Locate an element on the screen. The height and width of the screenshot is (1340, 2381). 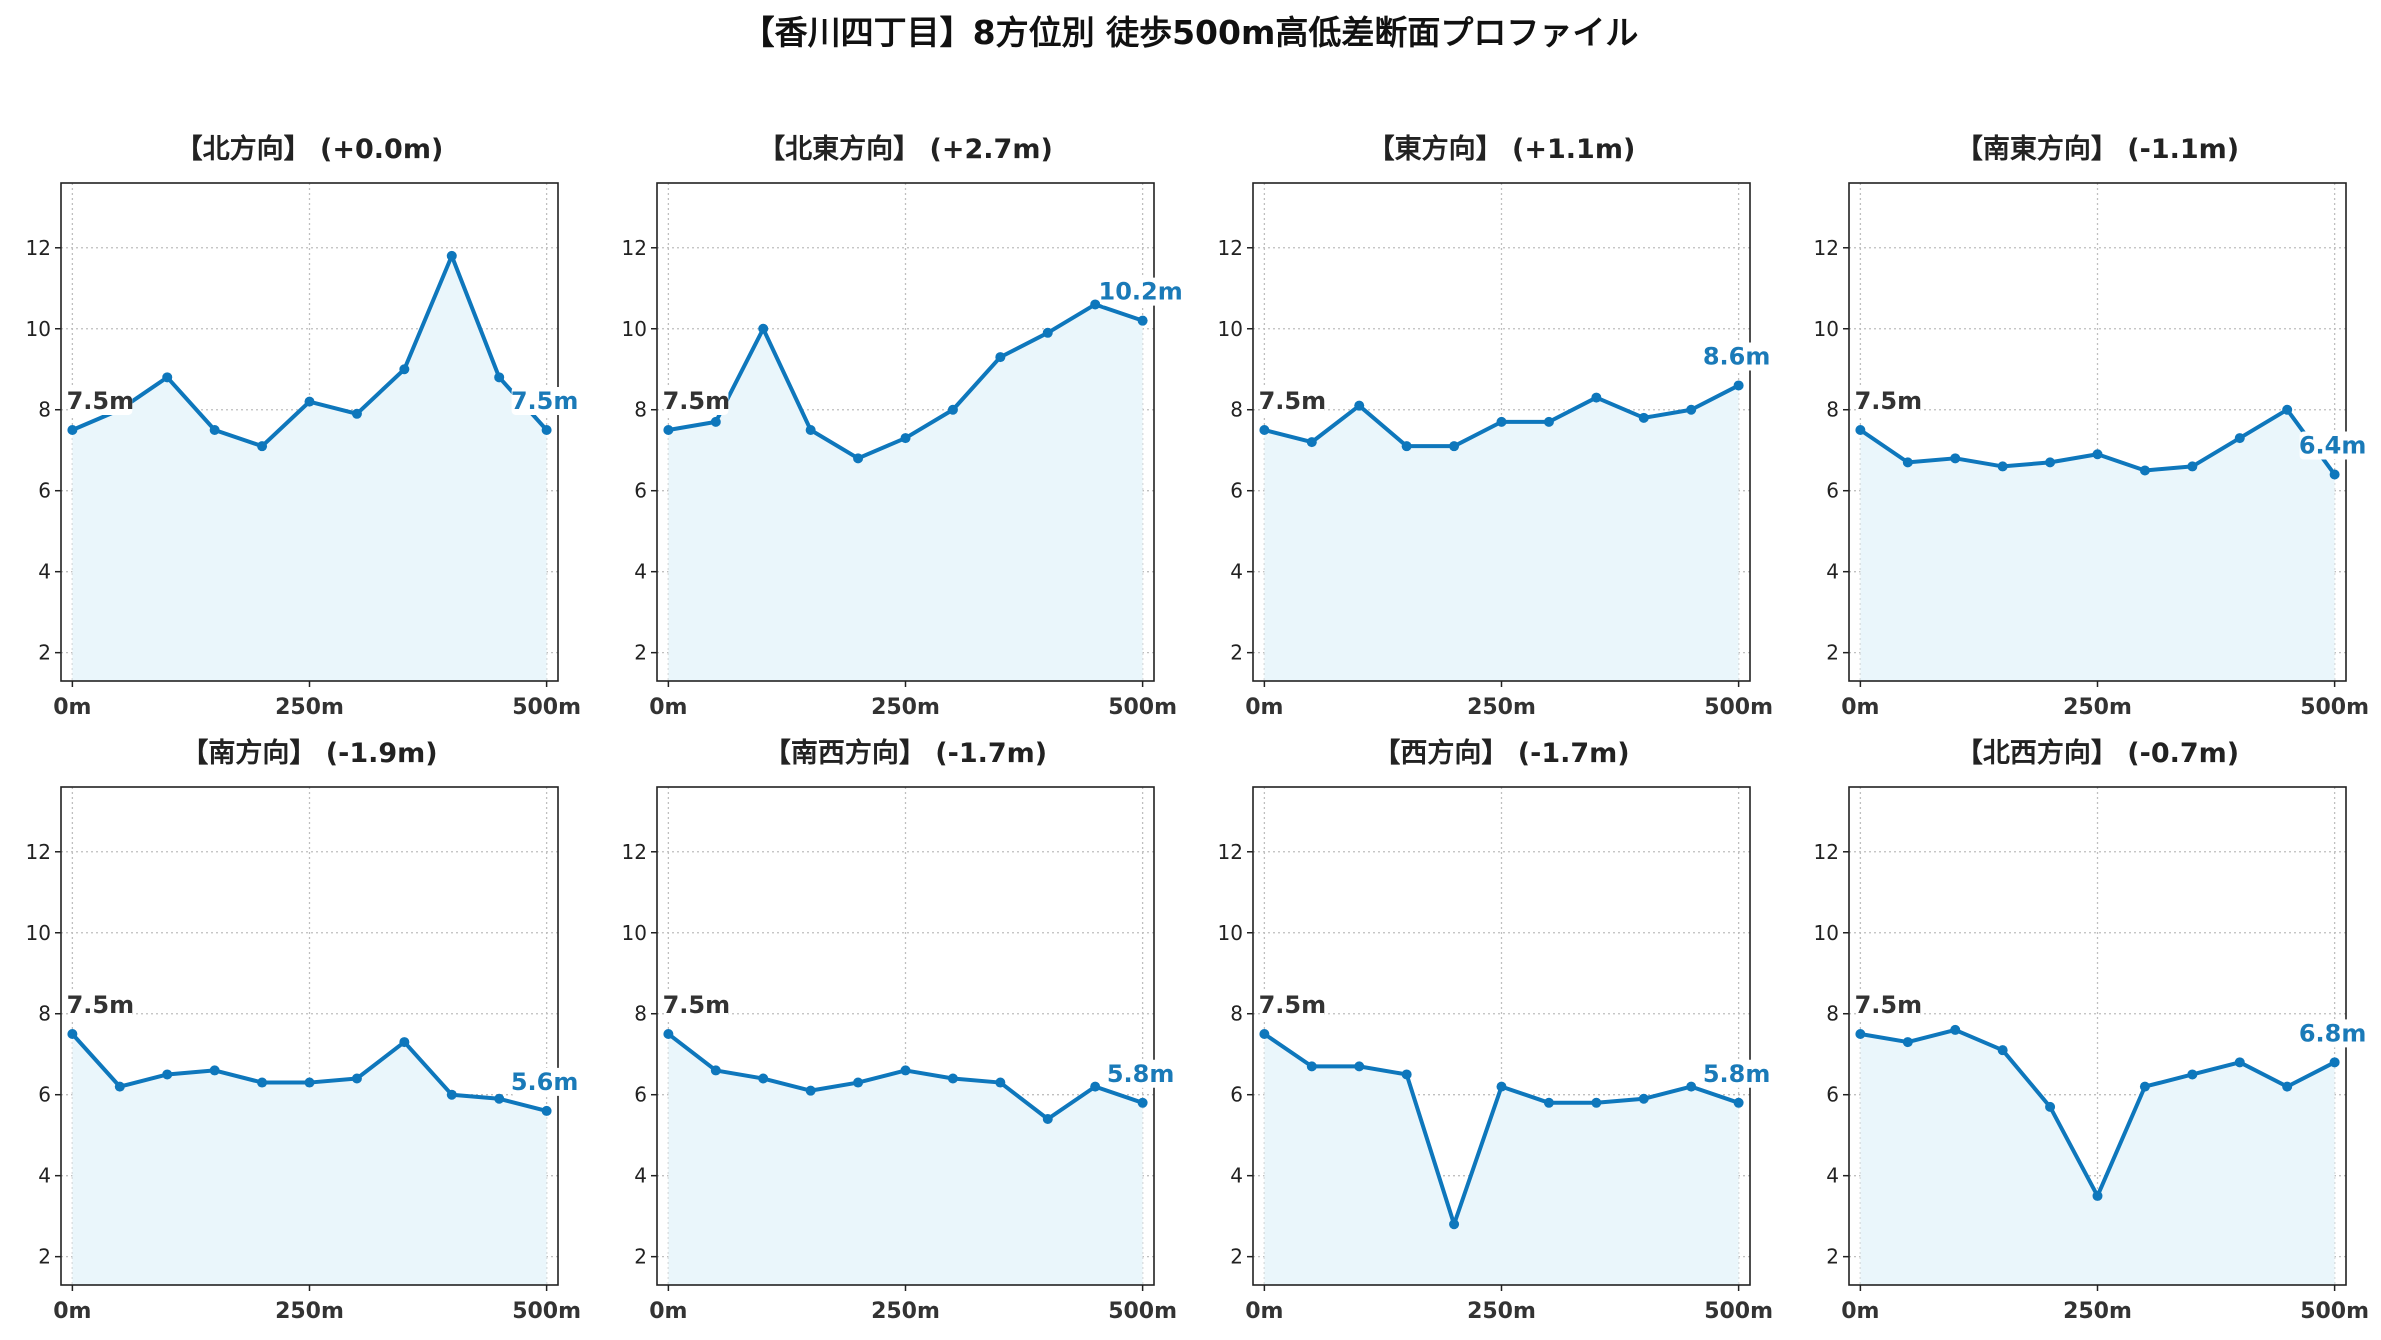
profile-panel: 【南方向】 (-1.9m) 2 4 6 8 10 12 0m 250m 500m 7.5m 5.6m is located at coordinates (304, 1030).